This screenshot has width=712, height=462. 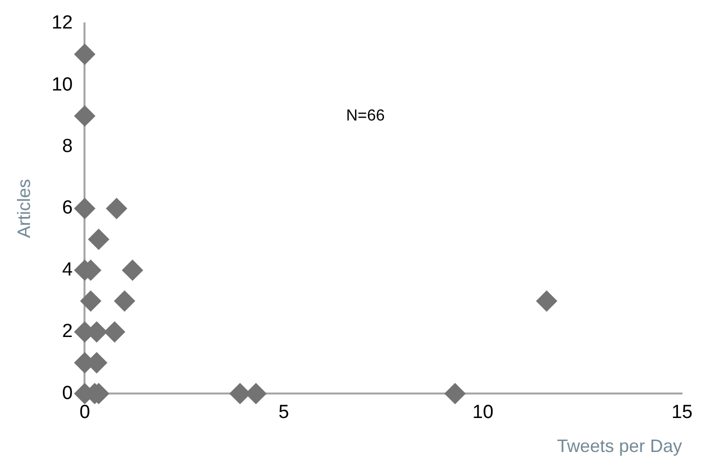 What do you see at coordinates (62, 23) in the screenshot?
I see `y-tick-label: 12` at bounding box center [62, 23].